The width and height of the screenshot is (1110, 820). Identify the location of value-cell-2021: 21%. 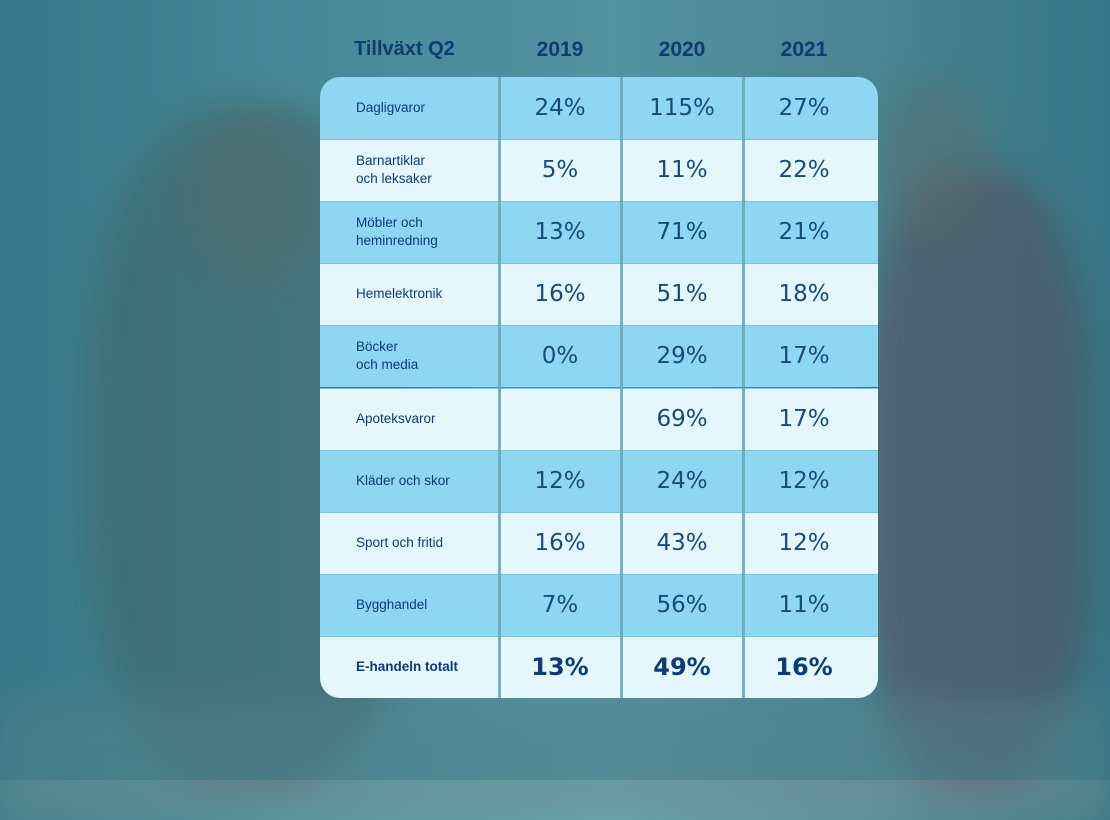
(804, 232).